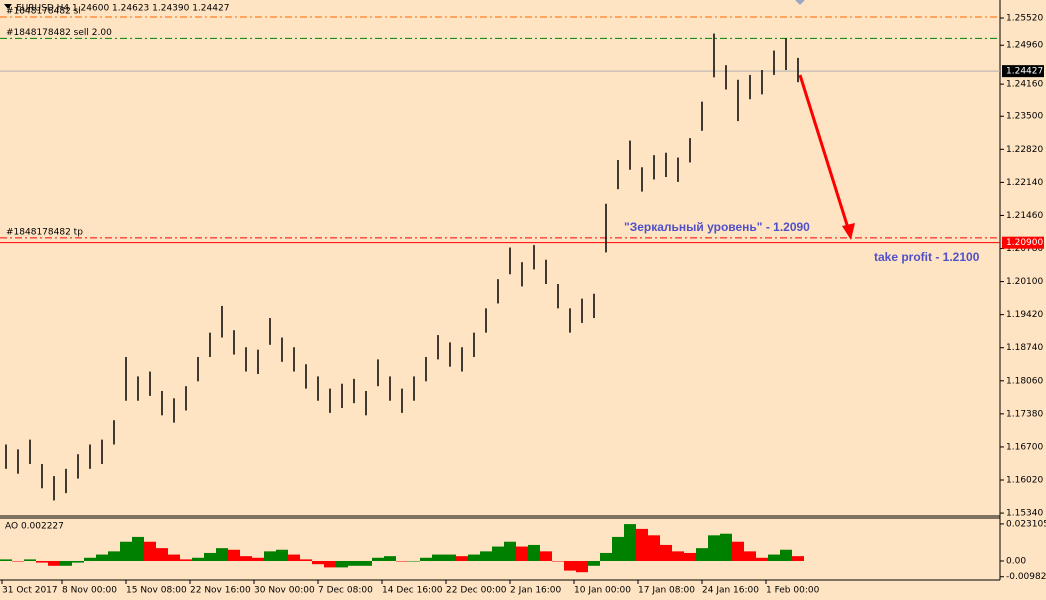  I want to click on shift-marker, so click(800, 2).